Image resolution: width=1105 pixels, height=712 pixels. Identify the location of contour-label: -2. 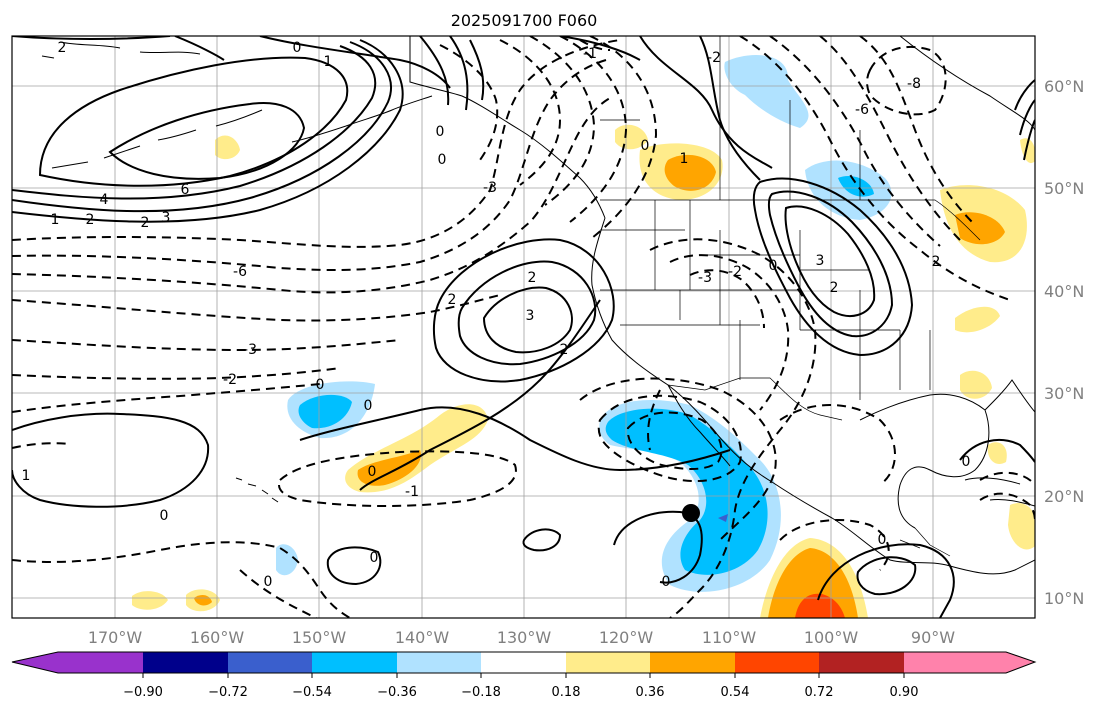
(714, 58).